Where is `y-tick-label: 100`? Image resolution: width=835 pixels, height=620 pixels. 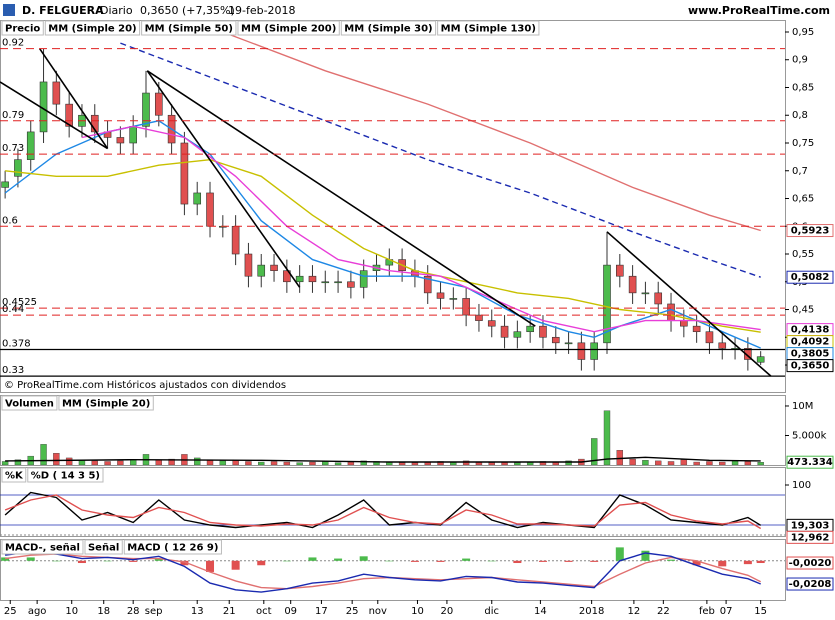
y-tick-label: 100 is located at coordinates (801, 485).